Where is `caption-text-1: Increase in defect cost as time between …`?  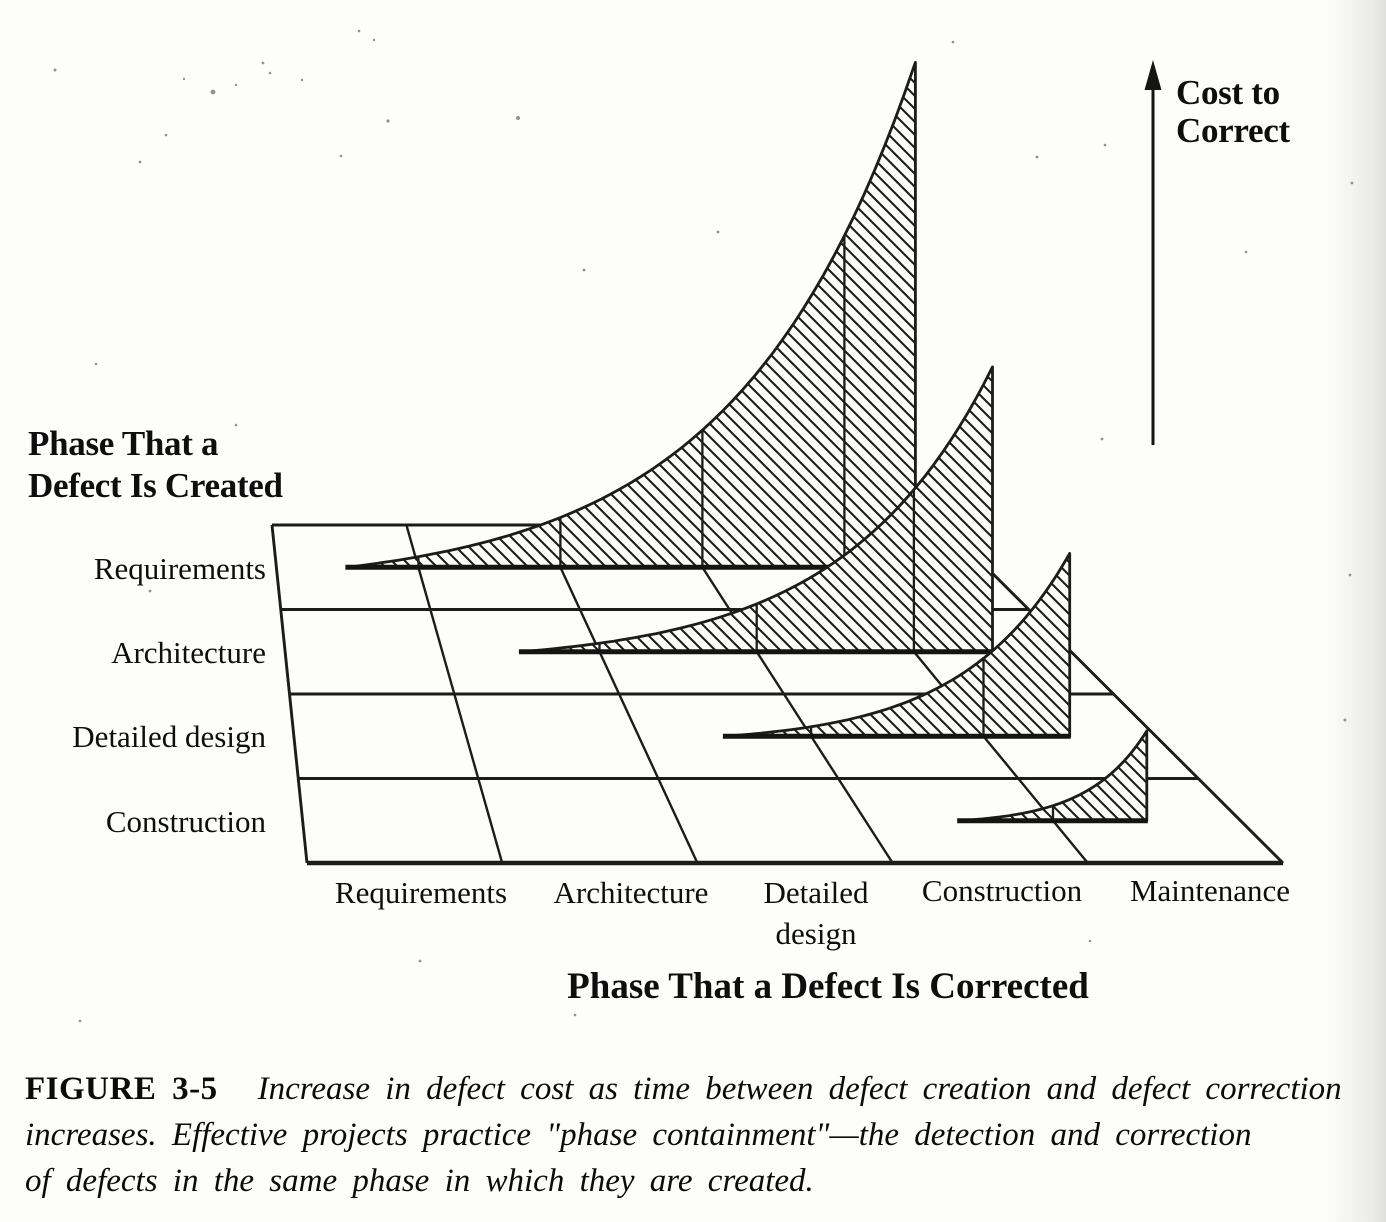
caption-text-1: Increase in defect cost as time between … is located at coordinates (799, 1089).